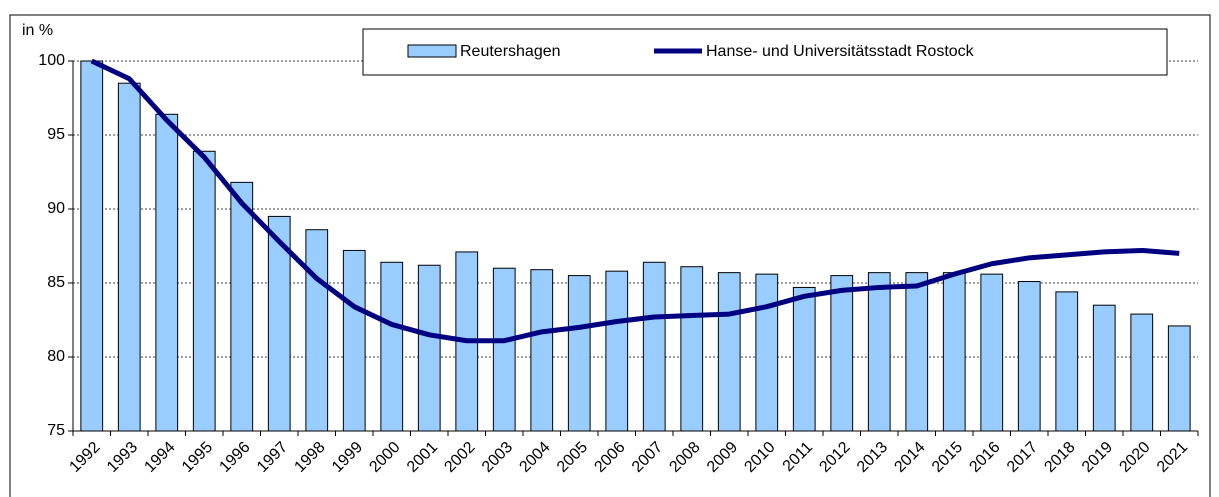 The image size is (1219, 497). What do you see at coordinates (798, 457) in the screenshot?
I see `x-tick-label: 2011` at bounding box center [798, 457].